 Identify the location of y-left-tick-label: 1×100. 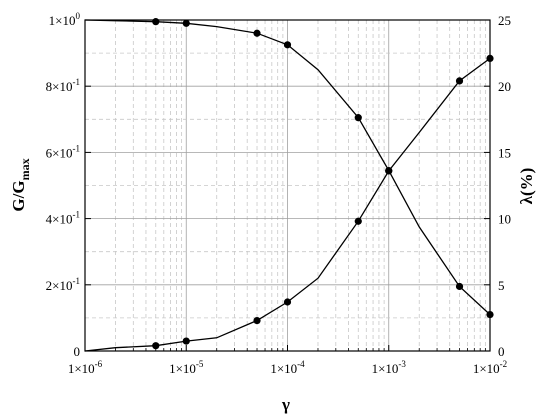
(65, 19).